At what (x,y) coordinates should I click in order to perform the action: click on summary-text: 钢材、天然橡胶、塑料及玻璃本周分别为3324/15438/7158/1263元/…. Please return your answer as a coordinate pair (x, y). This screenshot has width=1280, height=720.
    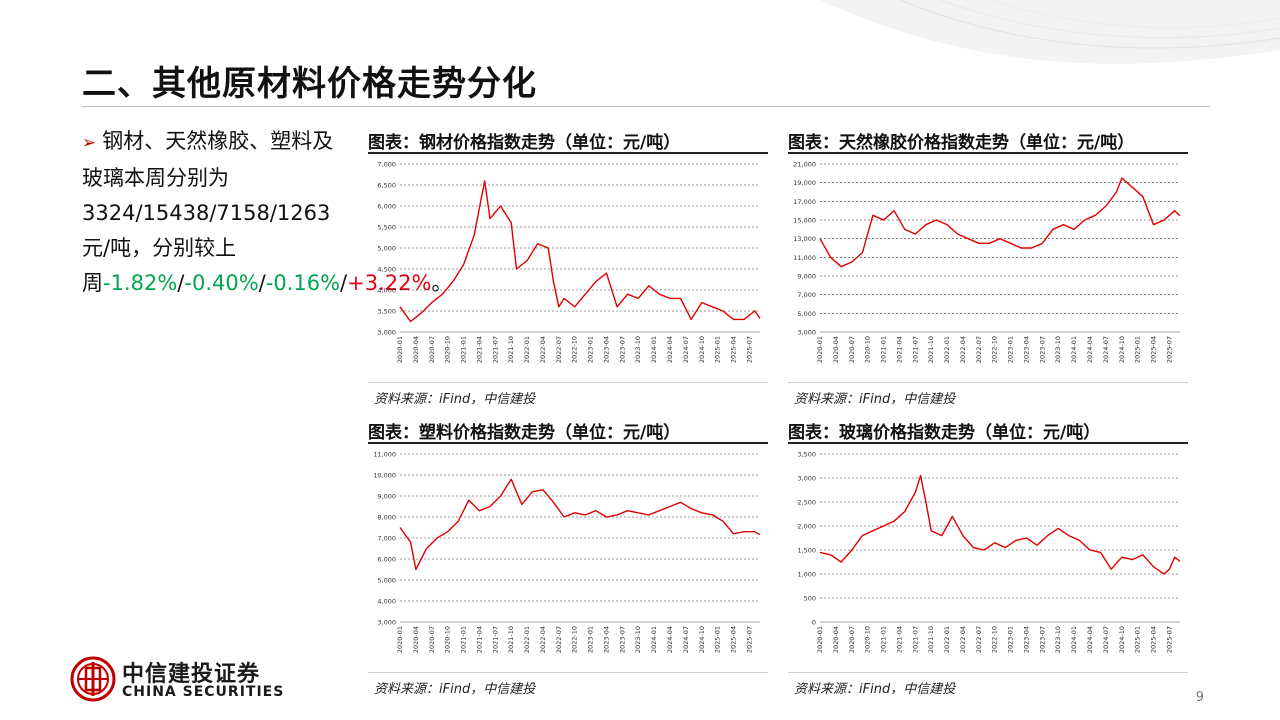
    Looking at the image, I should click on (208, 212).